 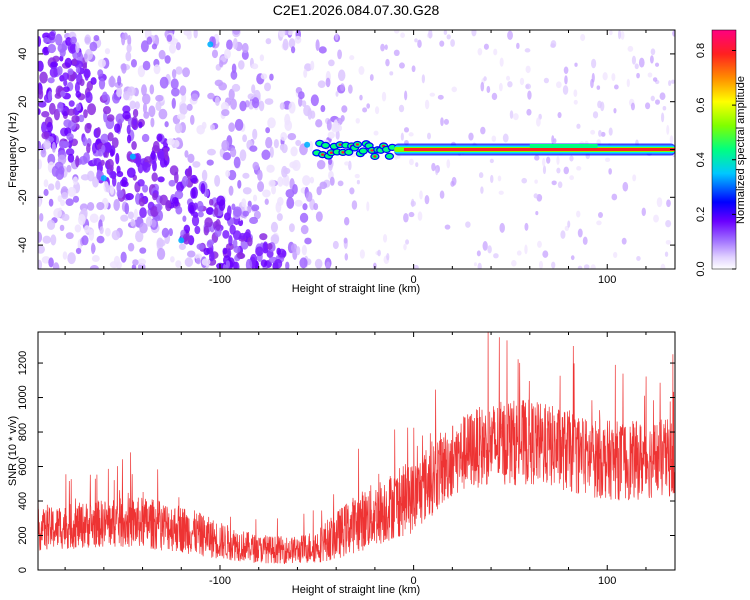 I want to click on ridge-cell, so click(x=325, y=145).